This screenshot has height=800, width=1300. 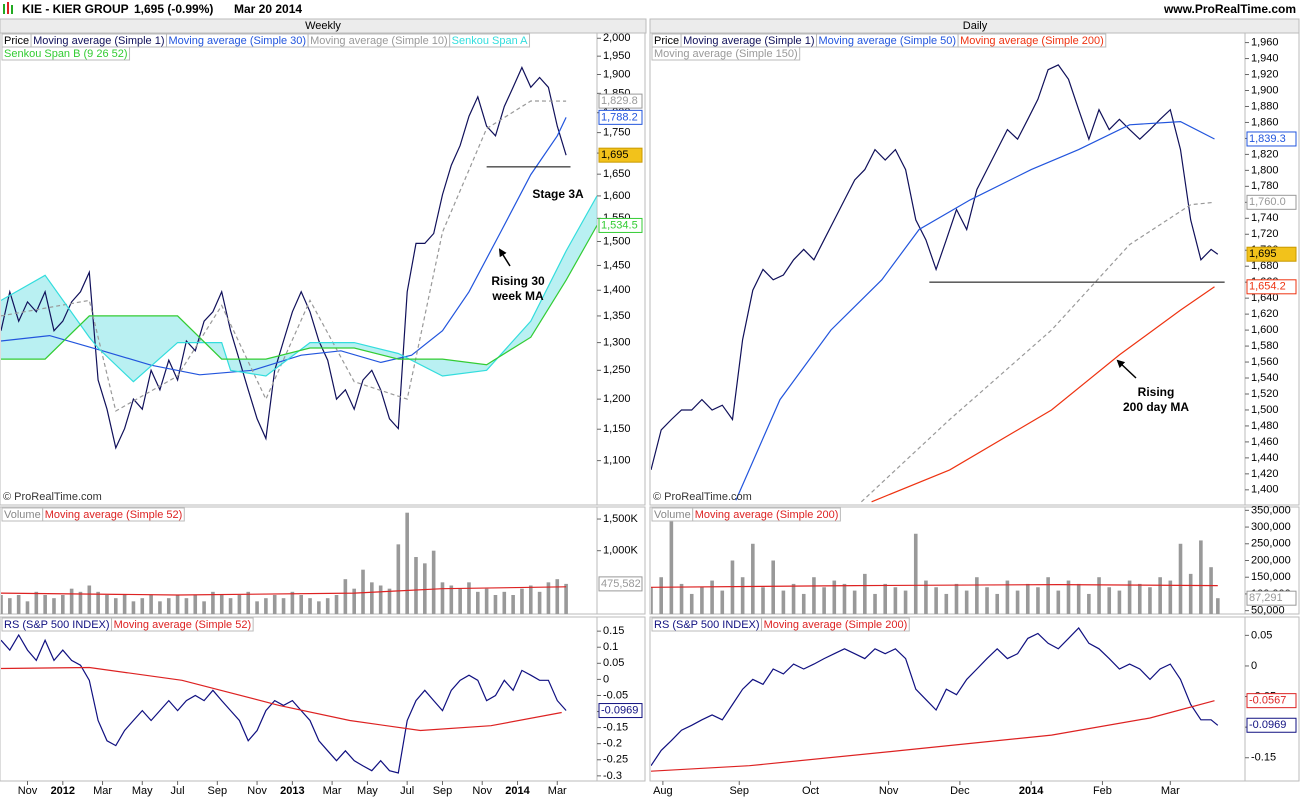 I want to click on panel-title: Weekly, so click(x=323, y=26).